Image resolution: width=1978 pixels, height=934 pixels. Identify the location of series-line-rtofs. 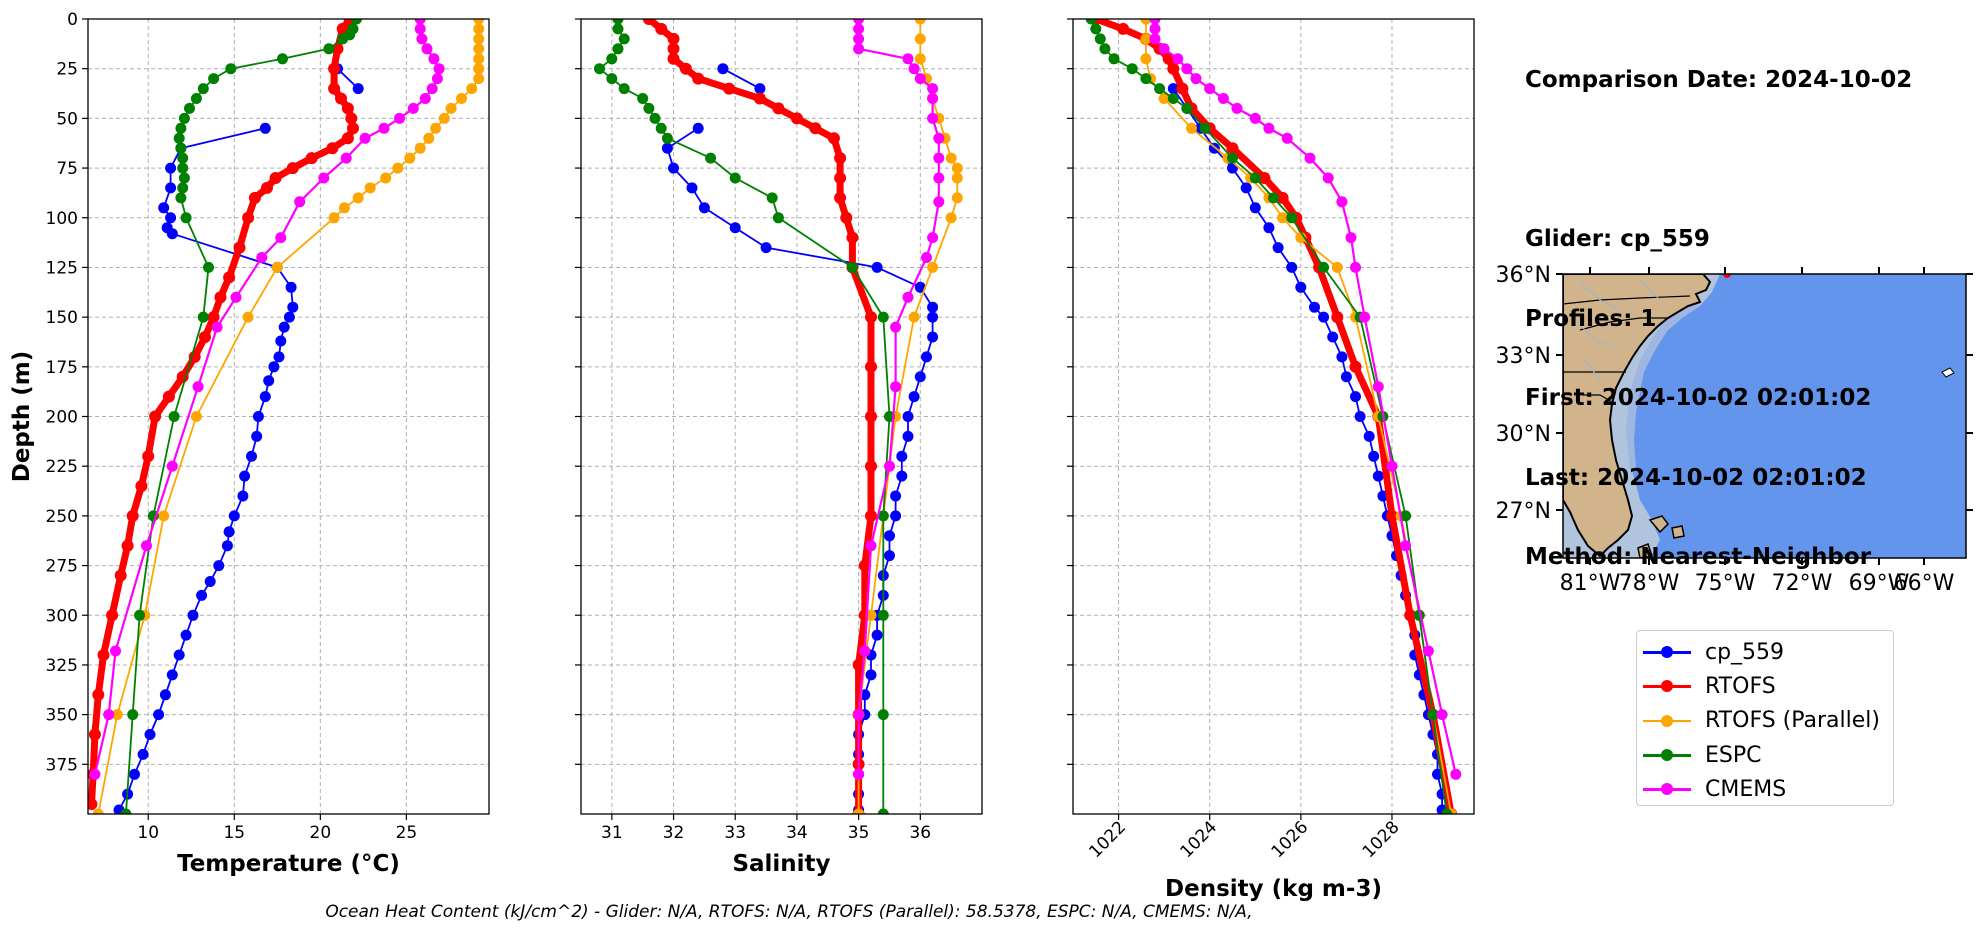
(222, 412).